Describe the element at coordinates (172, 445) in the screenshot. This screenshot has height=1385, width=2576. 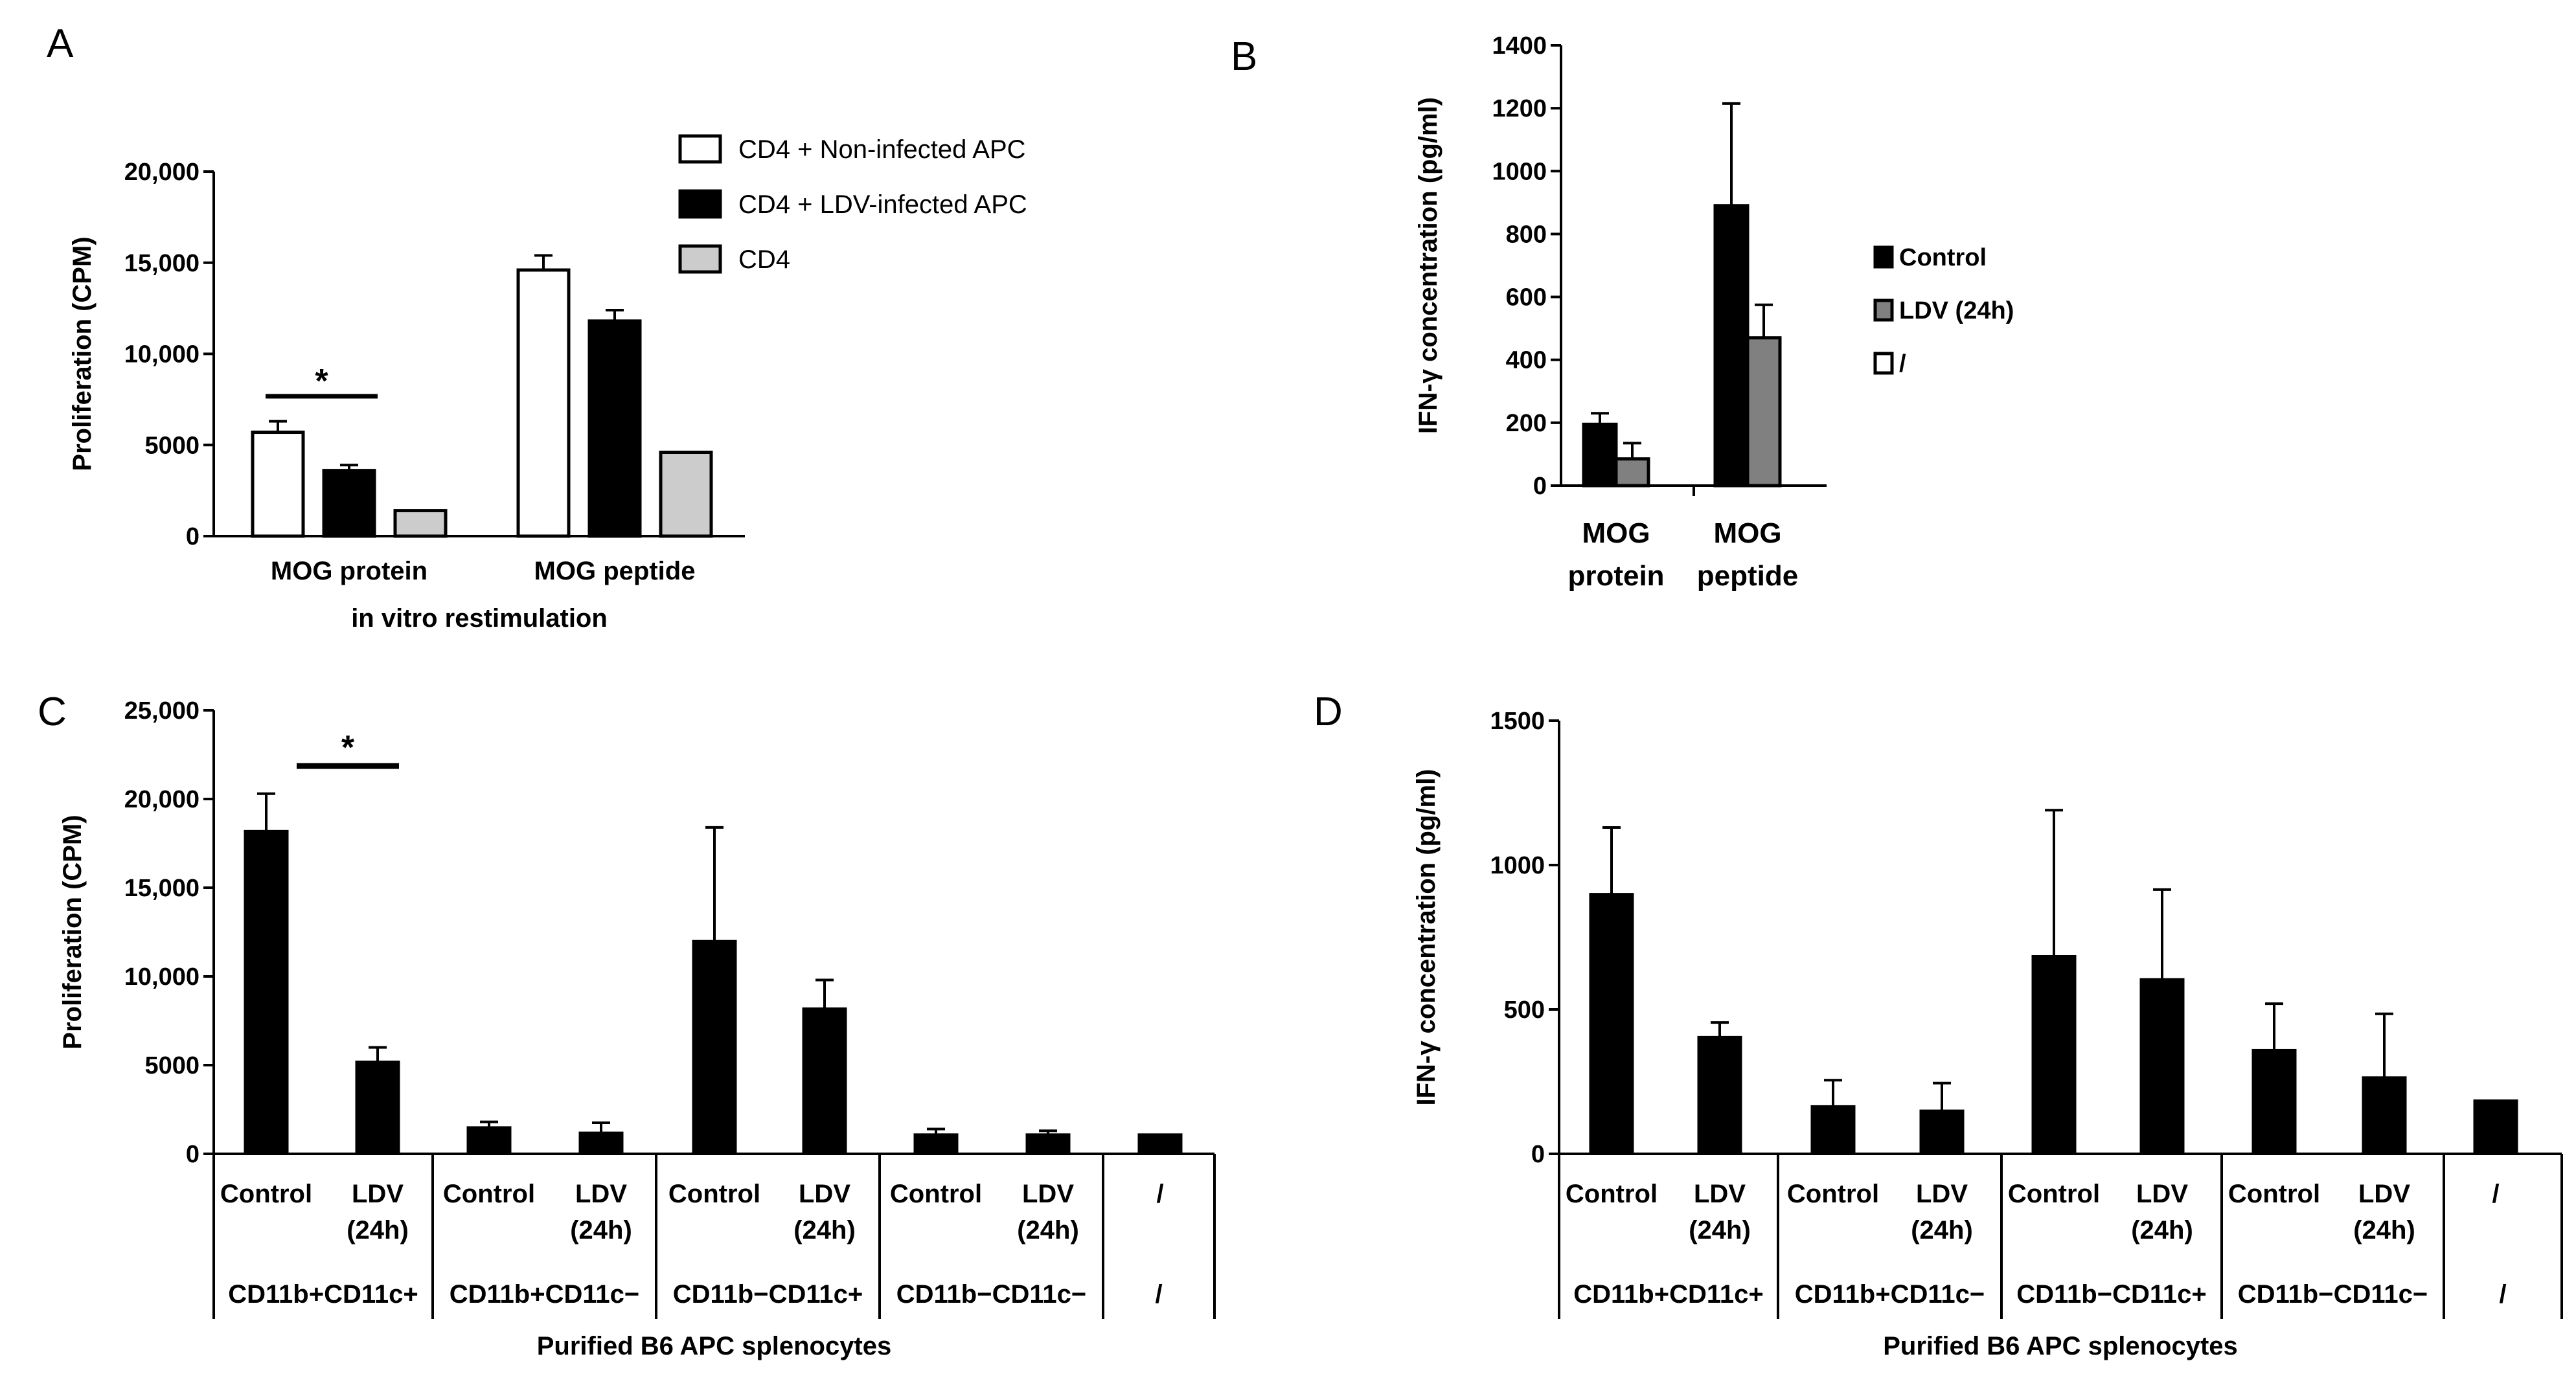
I see `a-y-tick-label: 5000` at that location.